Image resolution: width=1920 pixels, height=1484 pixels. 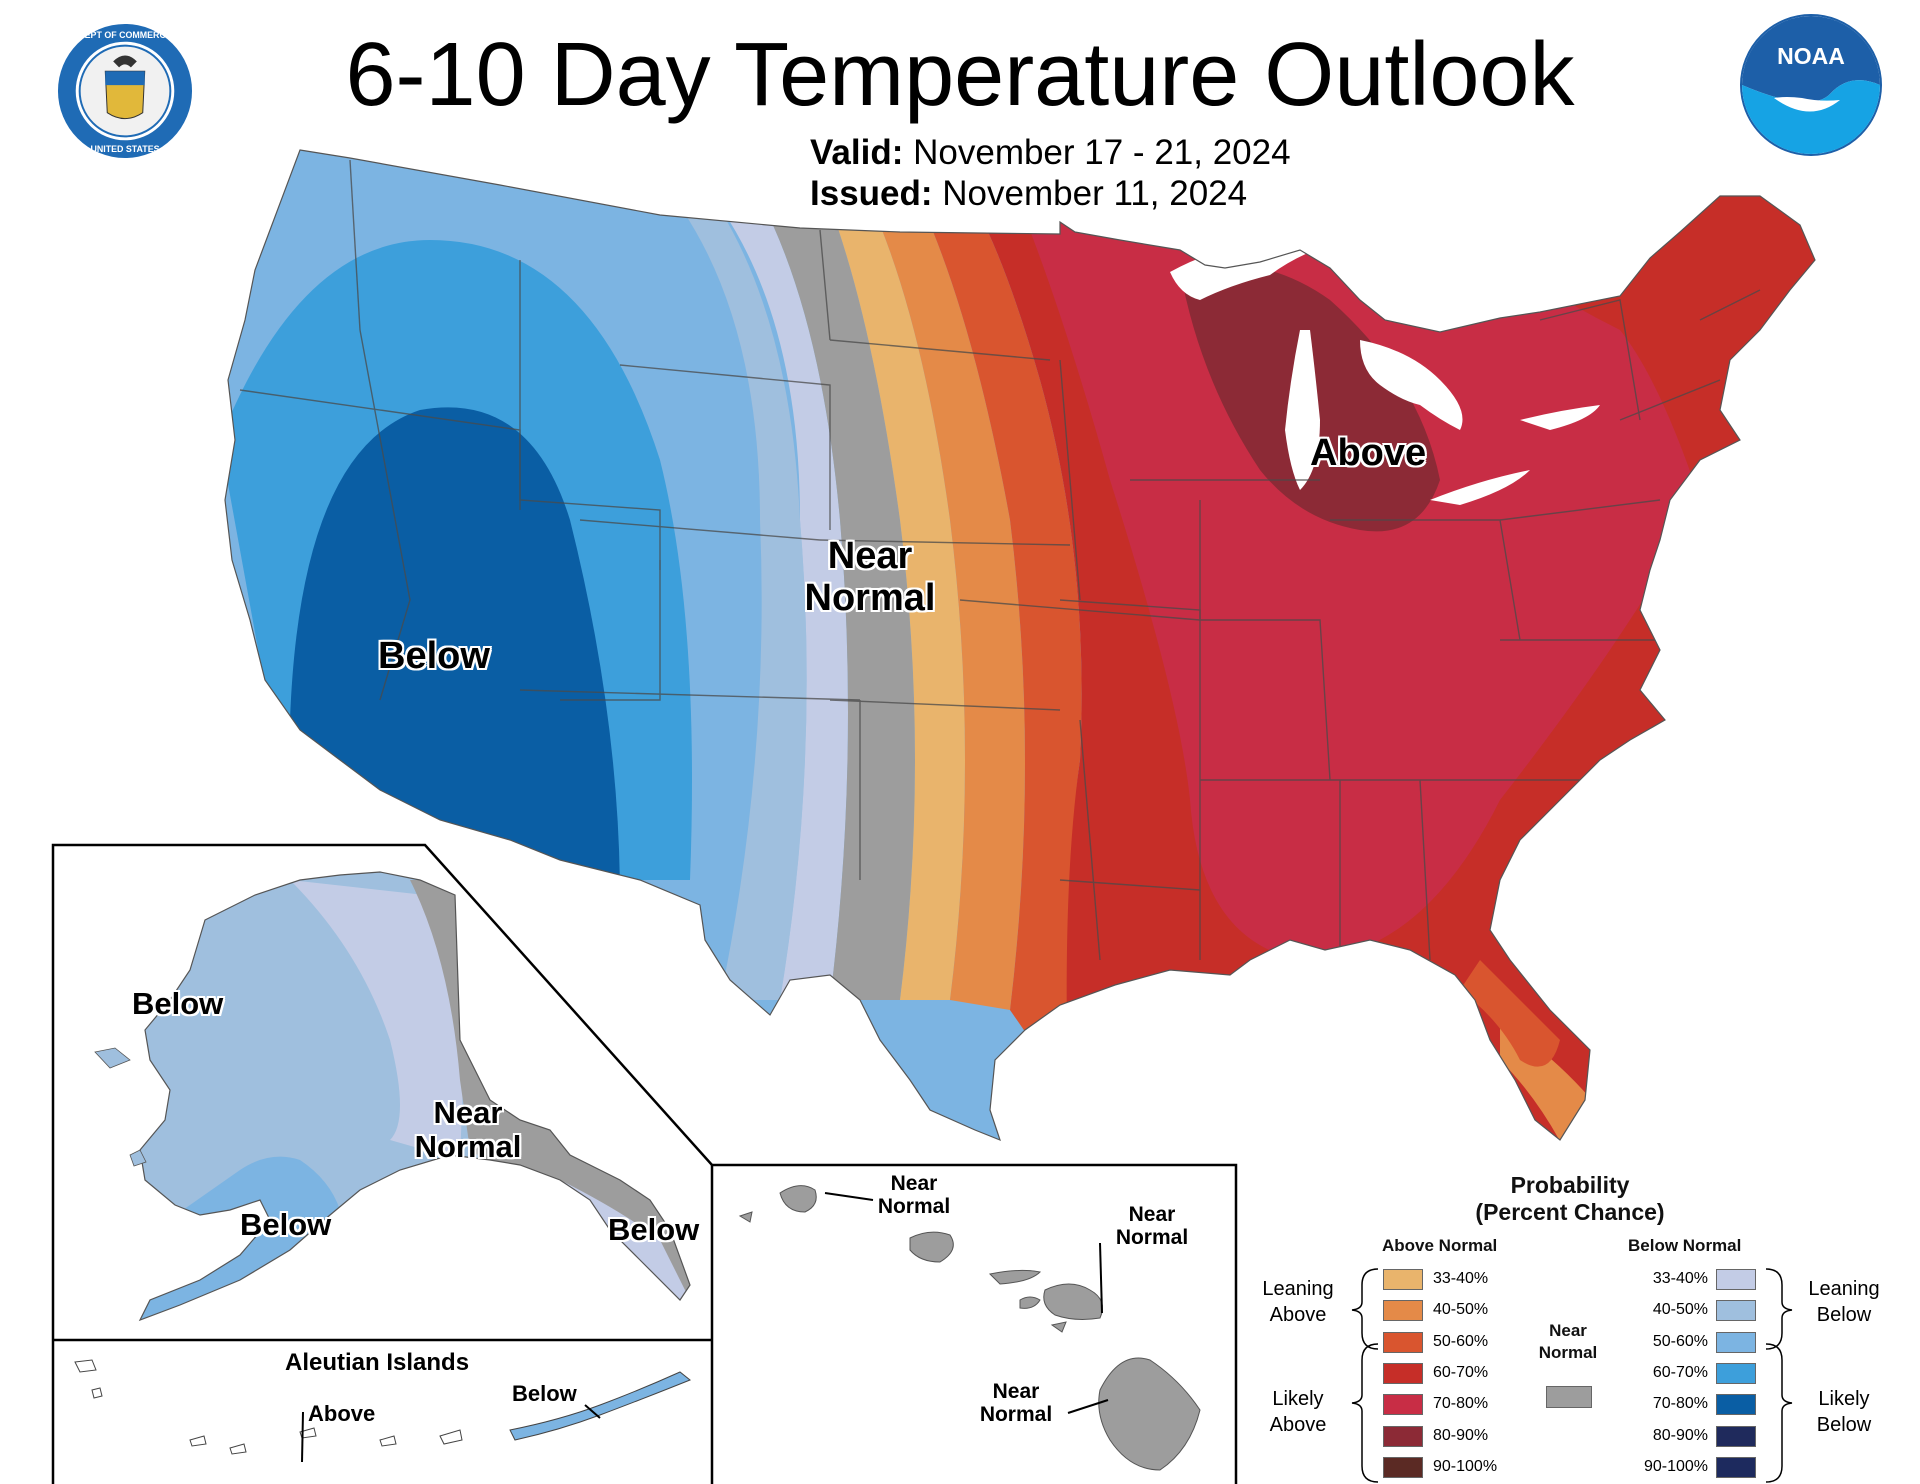 What do you see at coordinates (1016, 1415) in the screenshot?
I see `hawaii-near-c-line2: Normal` at bounding box center [1016, 1415].